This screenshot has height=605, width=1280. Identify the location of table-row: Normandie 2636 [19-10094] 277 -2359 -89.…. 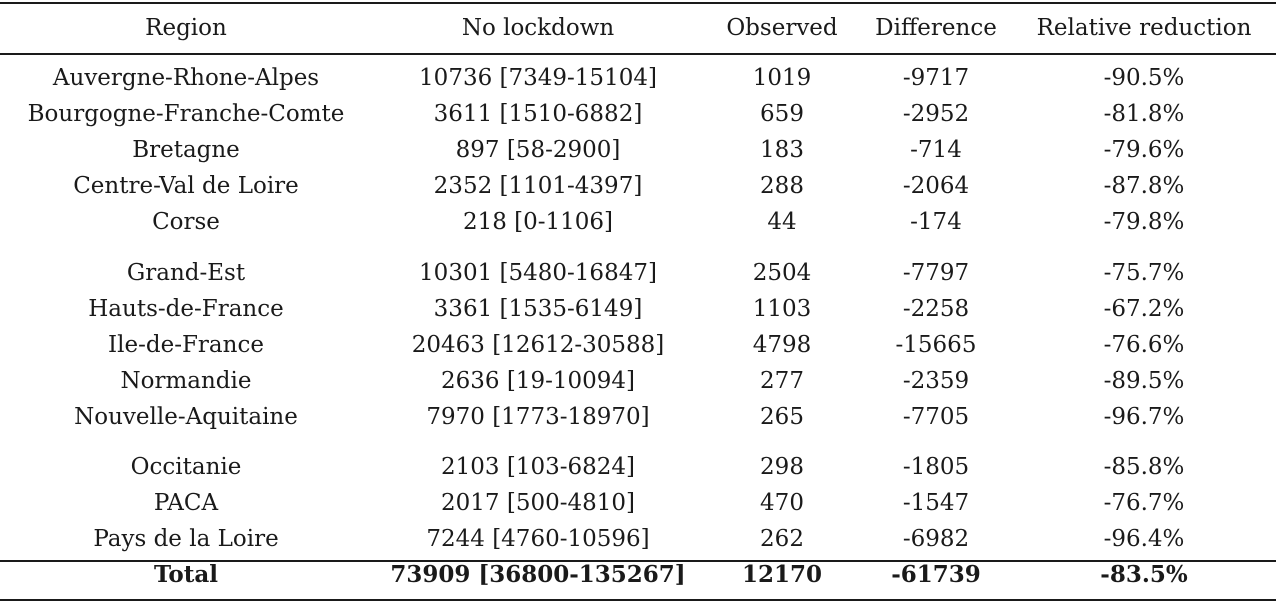
(638, 381).